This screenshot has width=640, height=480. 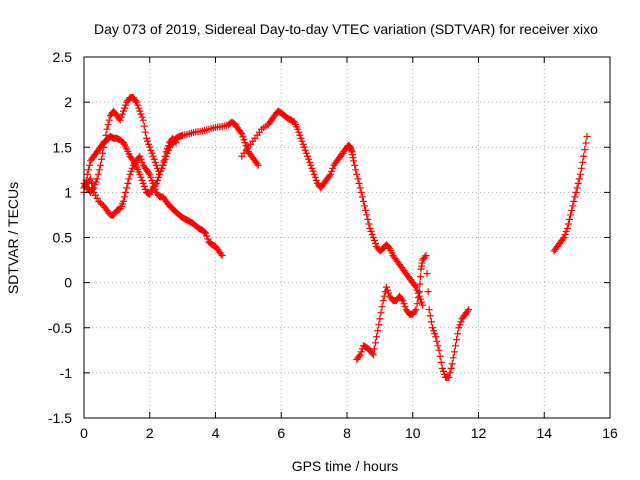 I want to click on y-tick-label: -0.5, so click(x=60, y=328).